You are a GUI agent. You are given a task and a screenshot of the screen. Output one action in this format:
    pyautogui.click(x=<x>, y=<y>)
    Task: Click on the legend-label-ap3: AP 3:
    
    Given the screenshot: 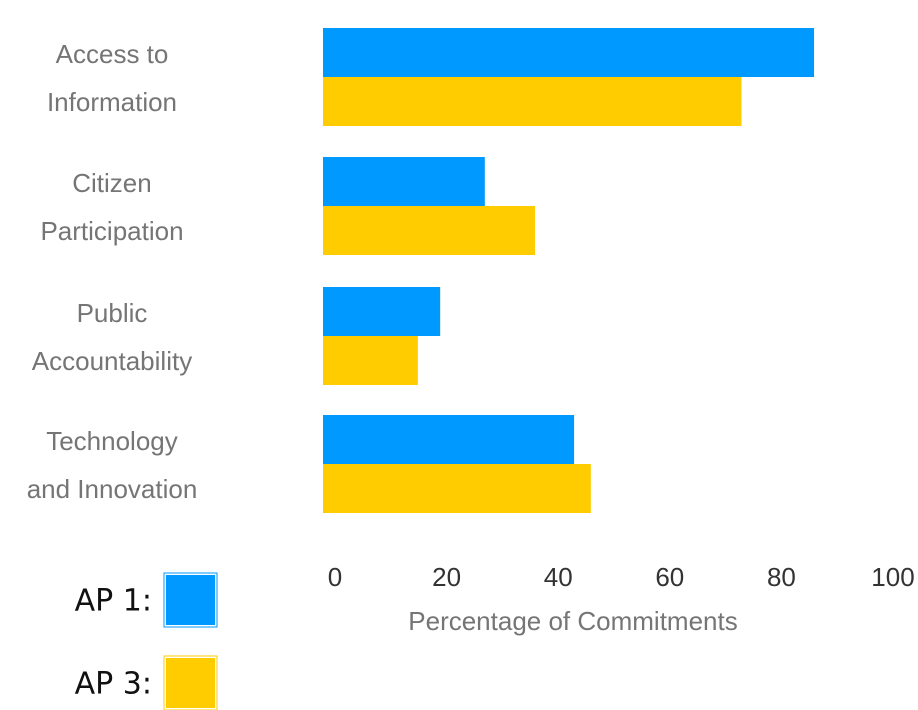 What is the action you would take?
    pyautogui.click(x=113, y=684)
    